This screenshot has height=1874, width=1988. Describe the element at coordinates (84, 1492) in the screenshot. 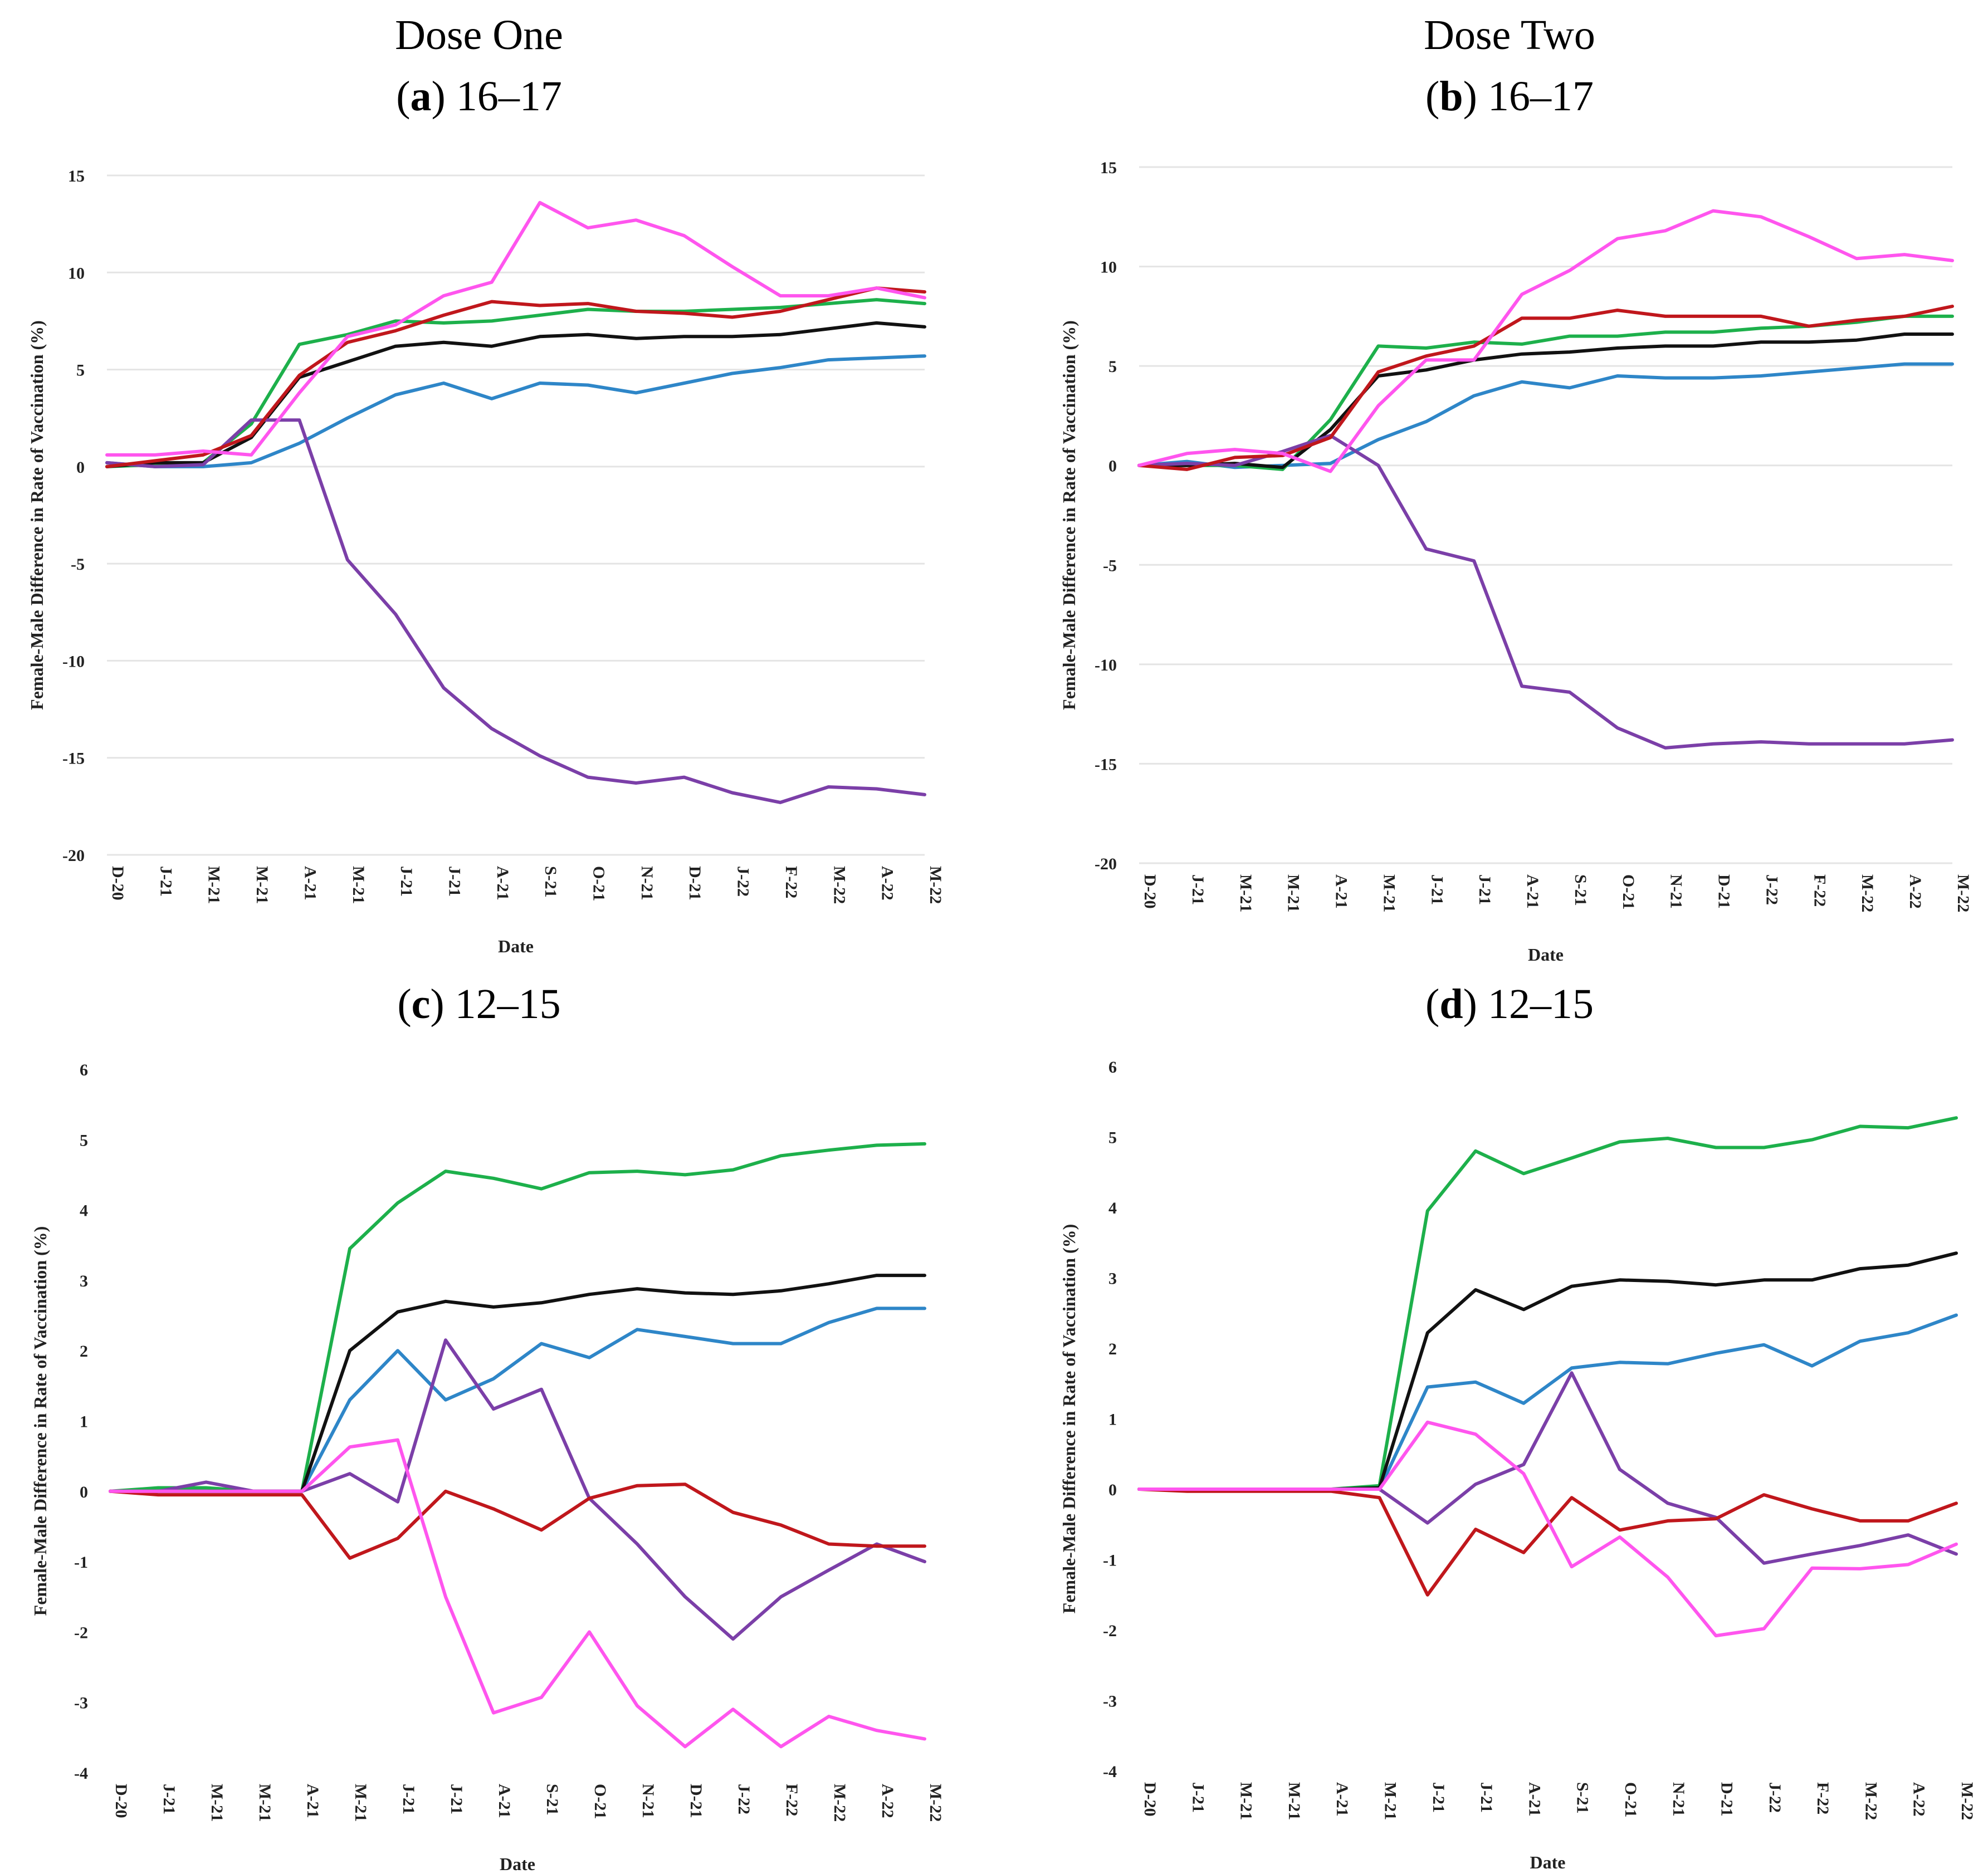

I see `ytick-c-4: 0` at that location.